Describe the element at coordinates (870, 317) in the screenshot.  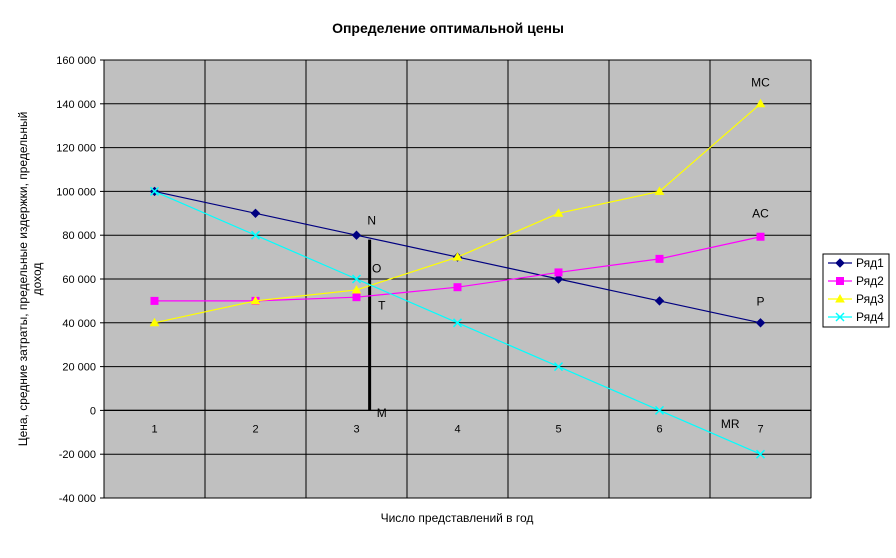
I see `legend-label: Ряд4` at that location.